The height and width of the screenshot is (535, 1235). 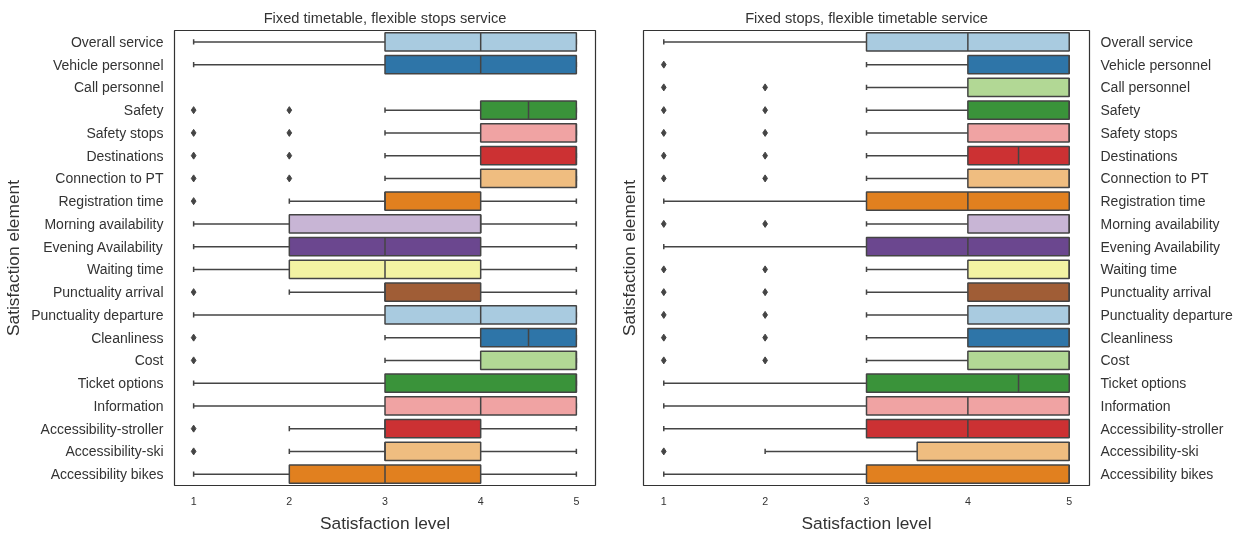 What do you see at coordinates (866, 17) in the screenshot?
I see `chart-title: Fixed stops, flexible timetable service` at bounding box center [866, 17].